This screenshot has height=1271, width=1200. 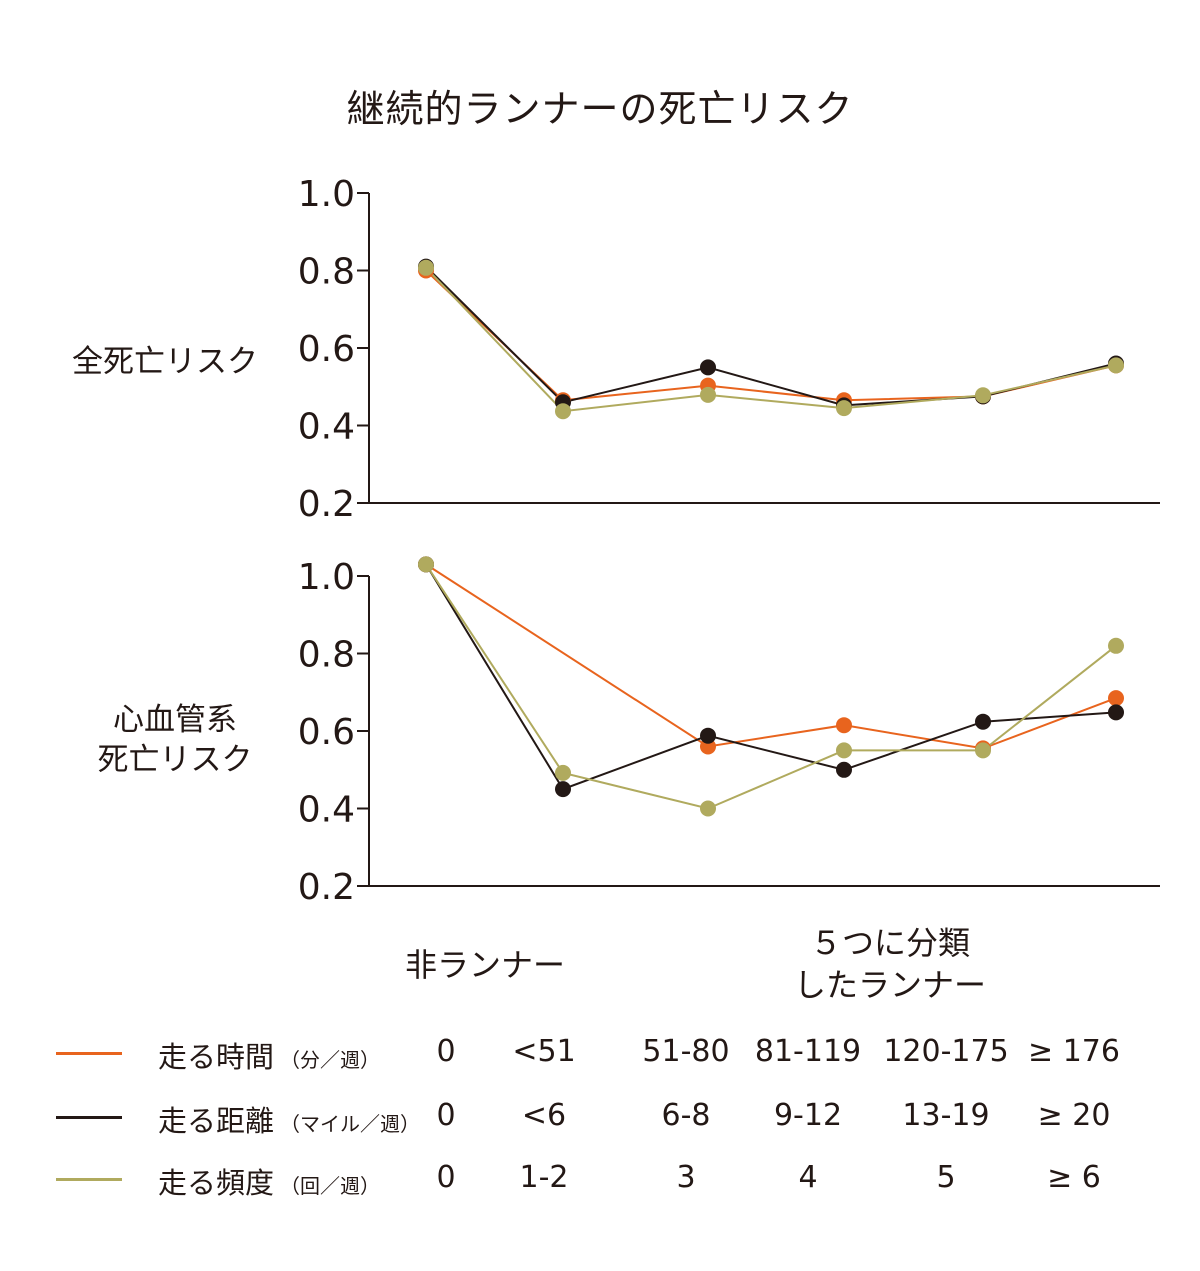 I want to click on legend-row-distance: 走る距離 （マイル／週） 0 <6 6-8 9-12 13-19 ≥ 20, so click(x=600, y=1117).